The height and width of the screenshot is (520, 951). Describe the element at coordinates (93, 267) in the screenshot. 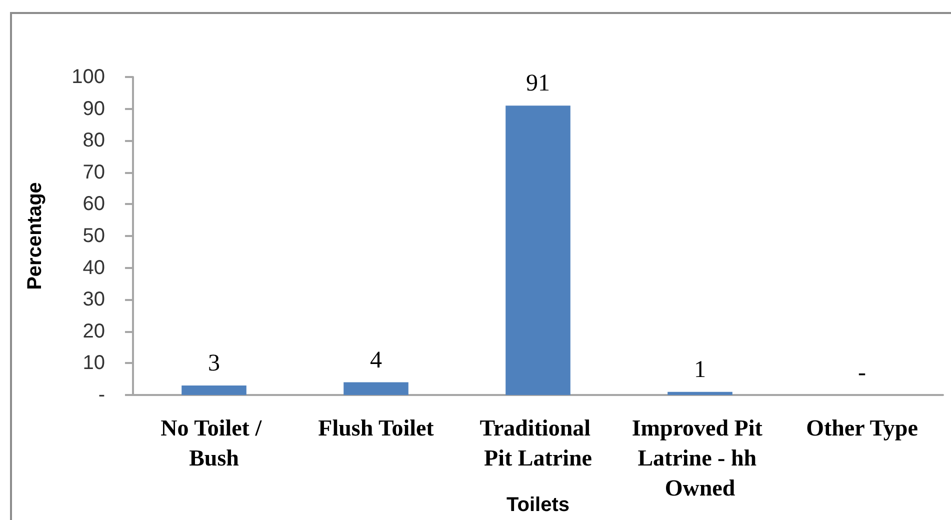

I see `y-tick-label: 40` at that location.